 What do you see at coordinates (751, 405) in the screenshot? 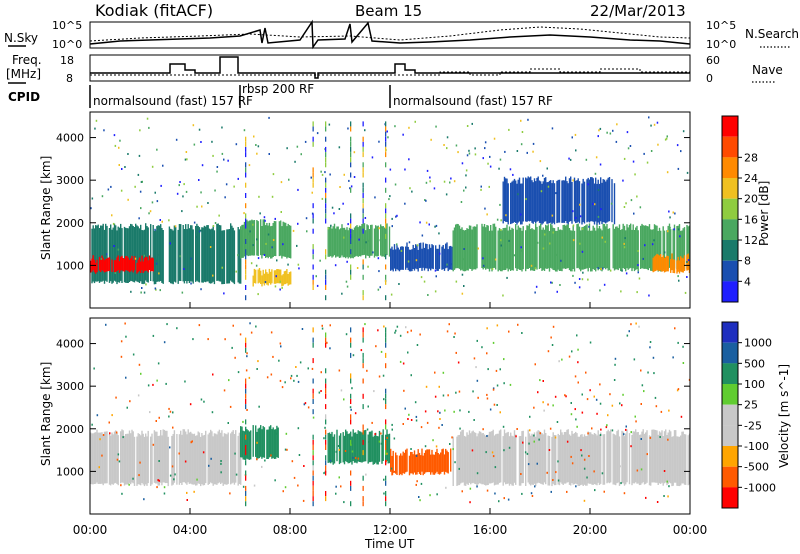
I see `velocity-colorbar-tick-label: 25` at bounding box center [751, 405].